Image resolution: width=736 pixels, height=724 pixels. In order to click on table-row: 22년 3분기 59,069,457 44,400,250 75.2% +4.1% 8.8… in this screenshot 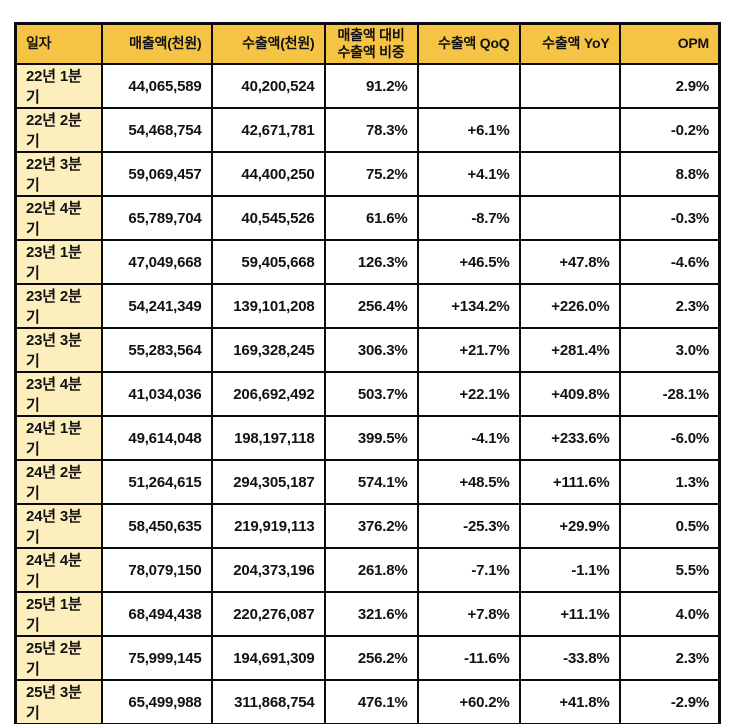, I will do `click(367, 174)`.